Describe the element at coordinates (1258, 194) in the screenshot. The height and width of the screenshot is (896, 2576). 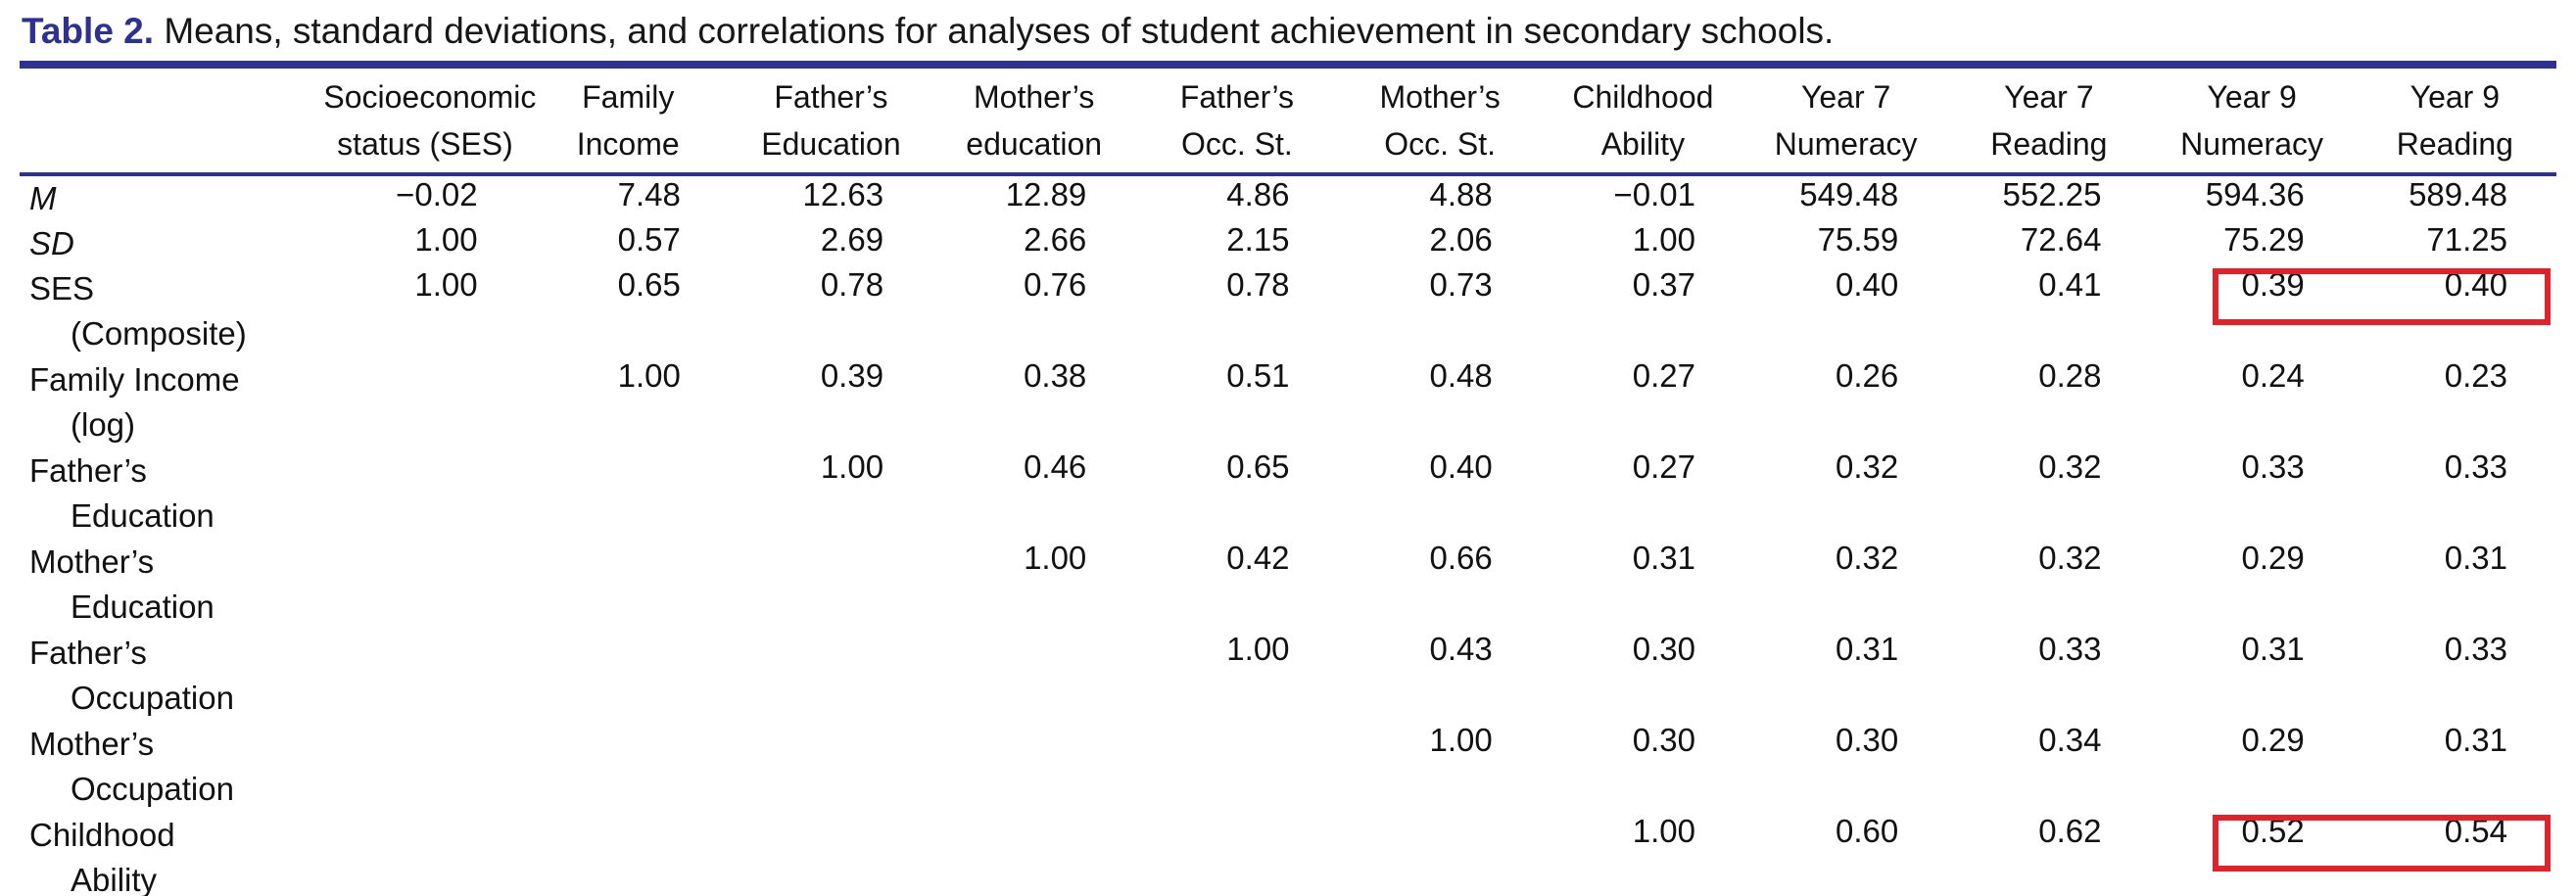
I see `cell-value: 4.86` at that location.